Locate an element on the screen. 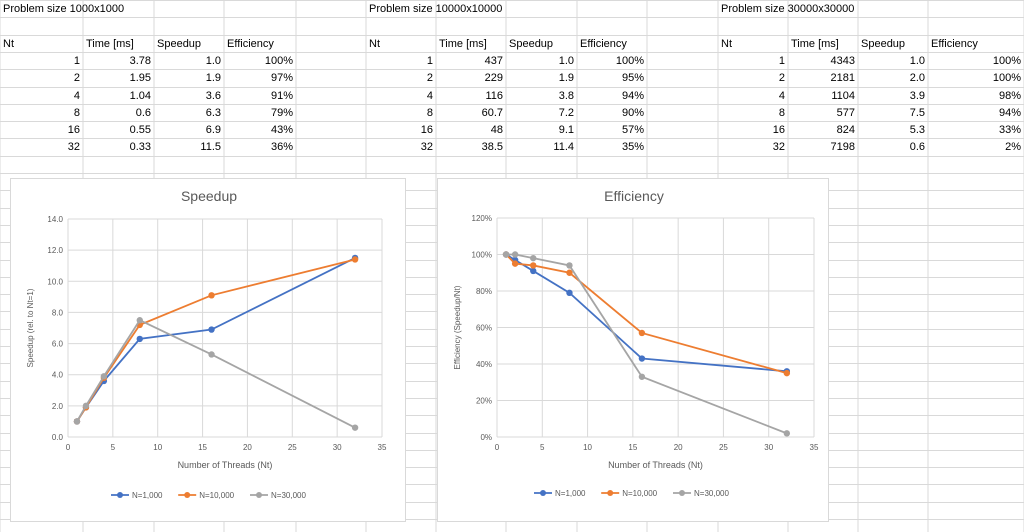 This screenshot has height=532, width=1024. table-cell: 90% is located at coordinates (632, 113).